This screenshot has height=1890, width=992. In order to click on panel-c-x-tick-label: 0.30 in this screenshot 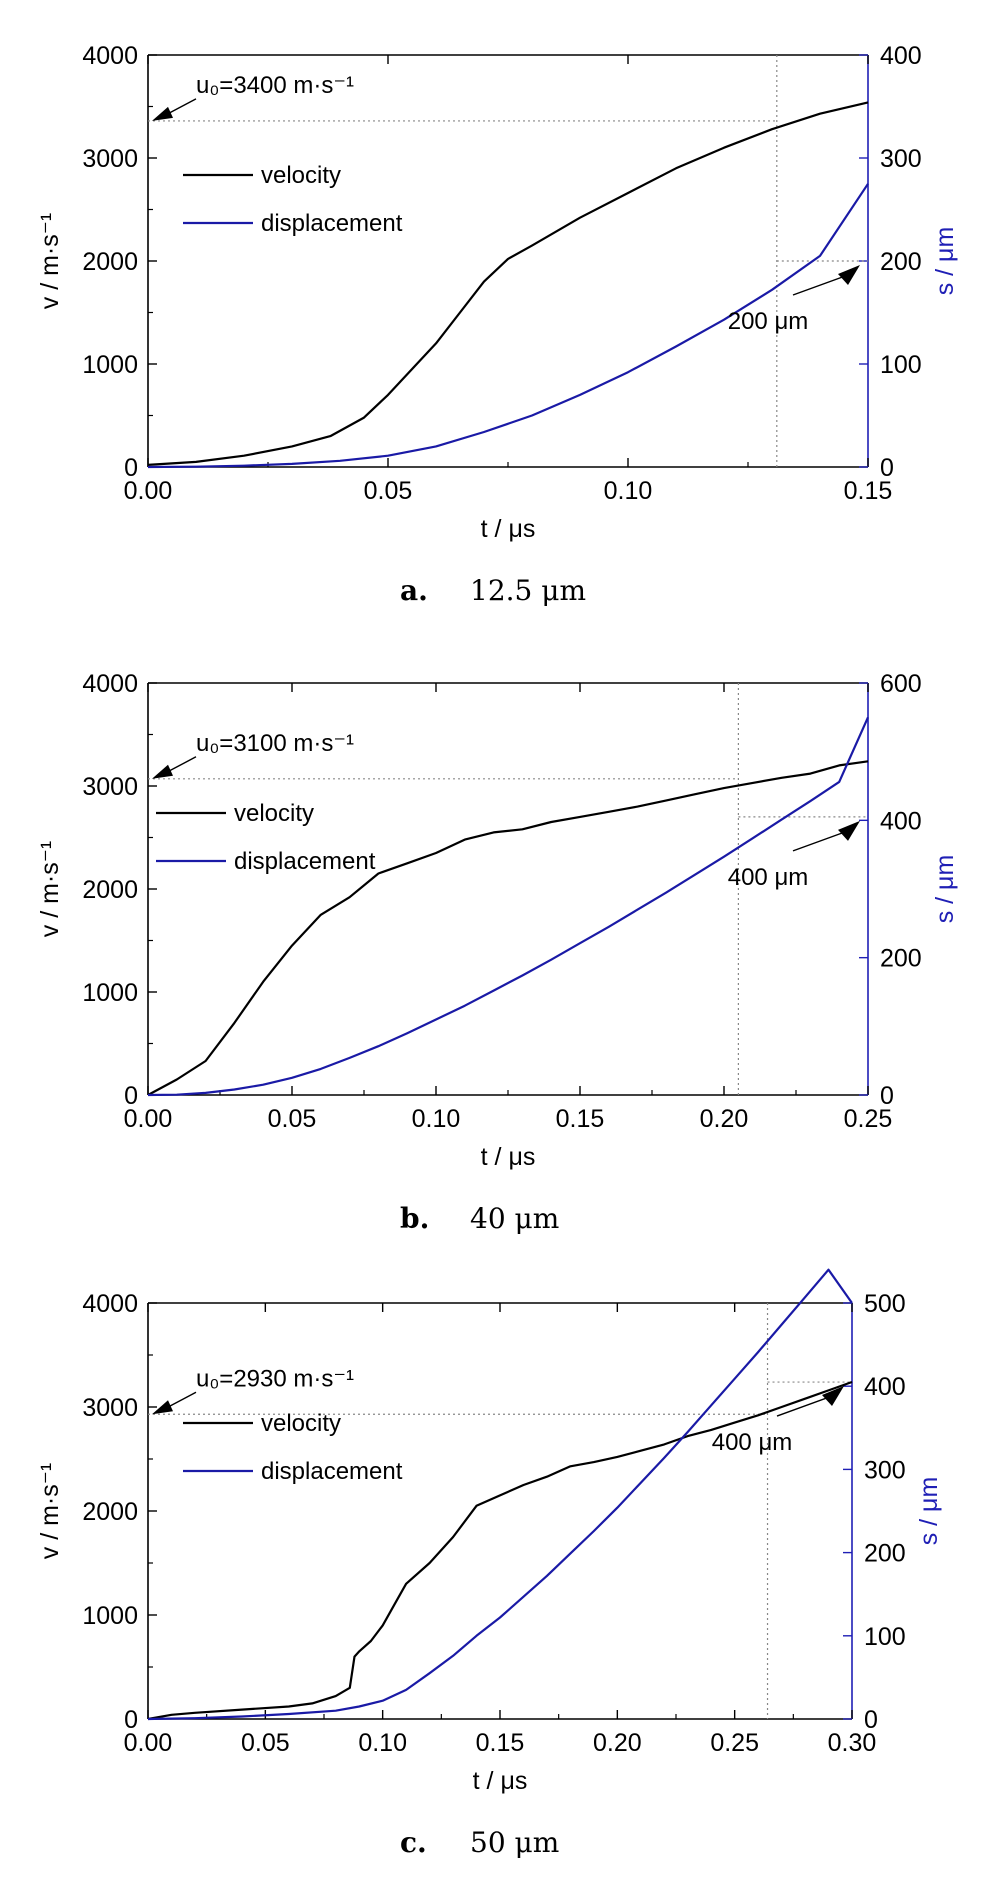, I will do `click(852, 1743)`.